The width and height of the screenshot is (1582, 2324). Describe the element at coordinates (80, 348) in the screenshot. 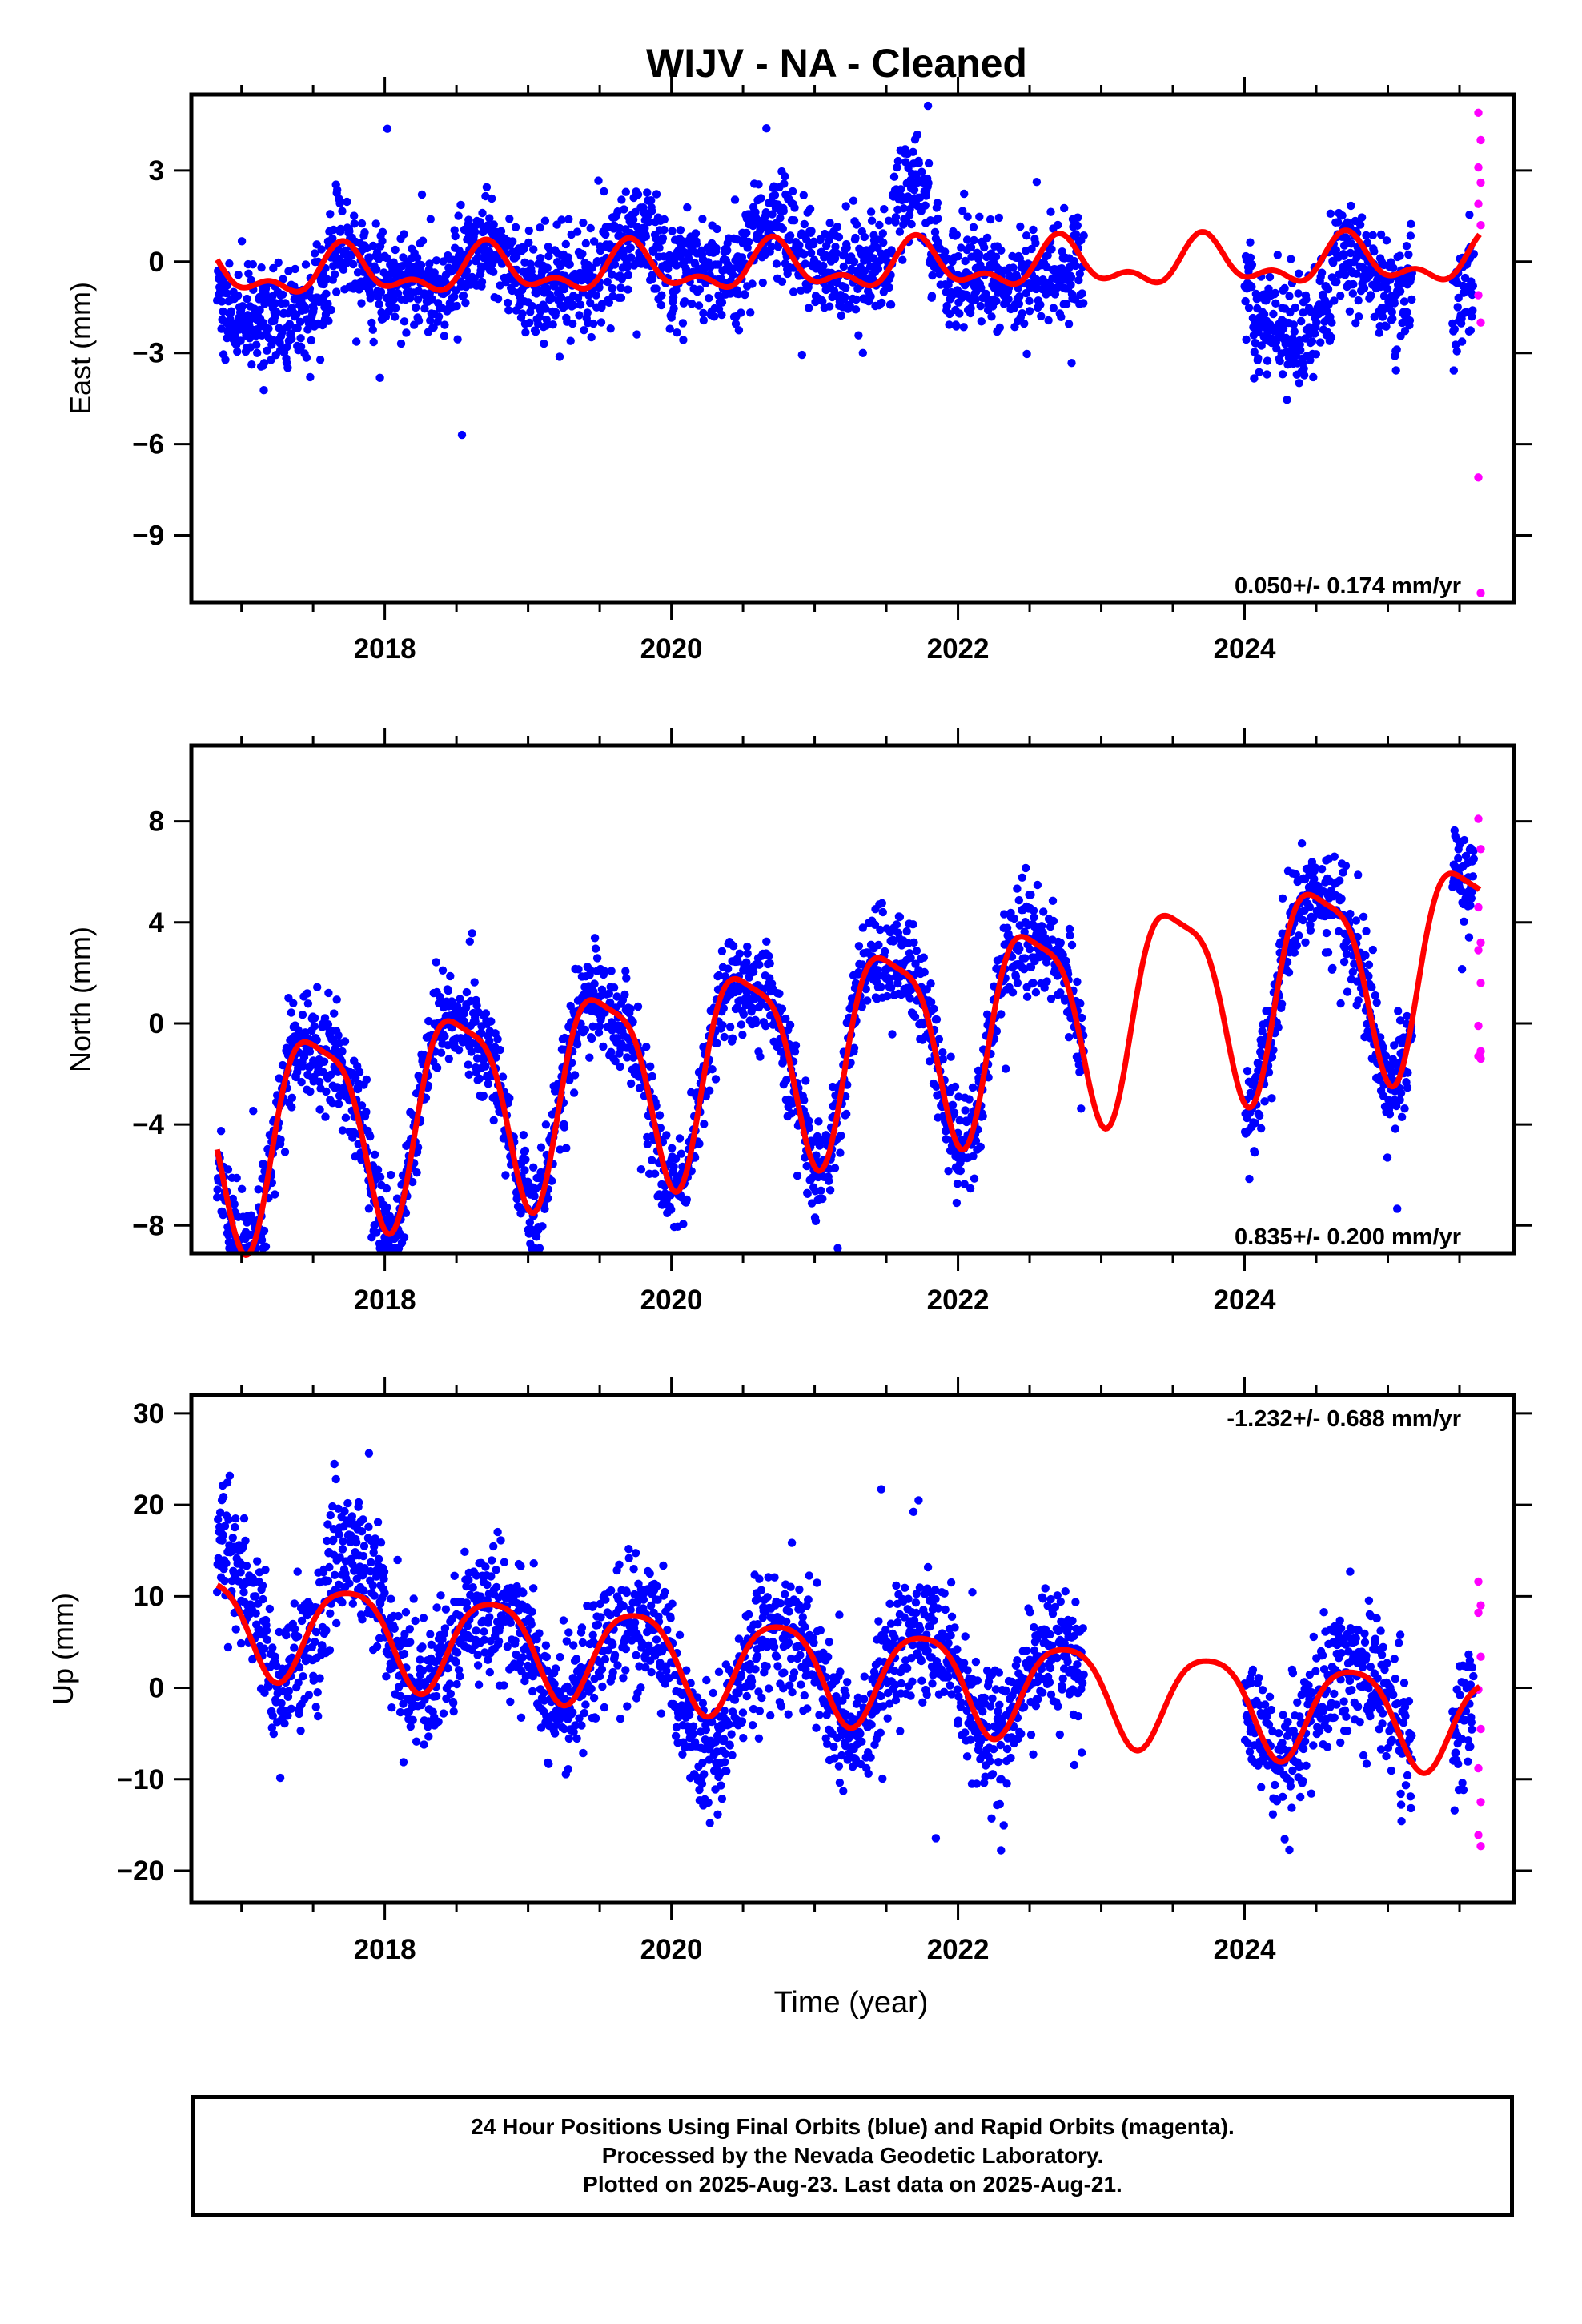

I see `east-y-axis-label: East (mm)` at that location.